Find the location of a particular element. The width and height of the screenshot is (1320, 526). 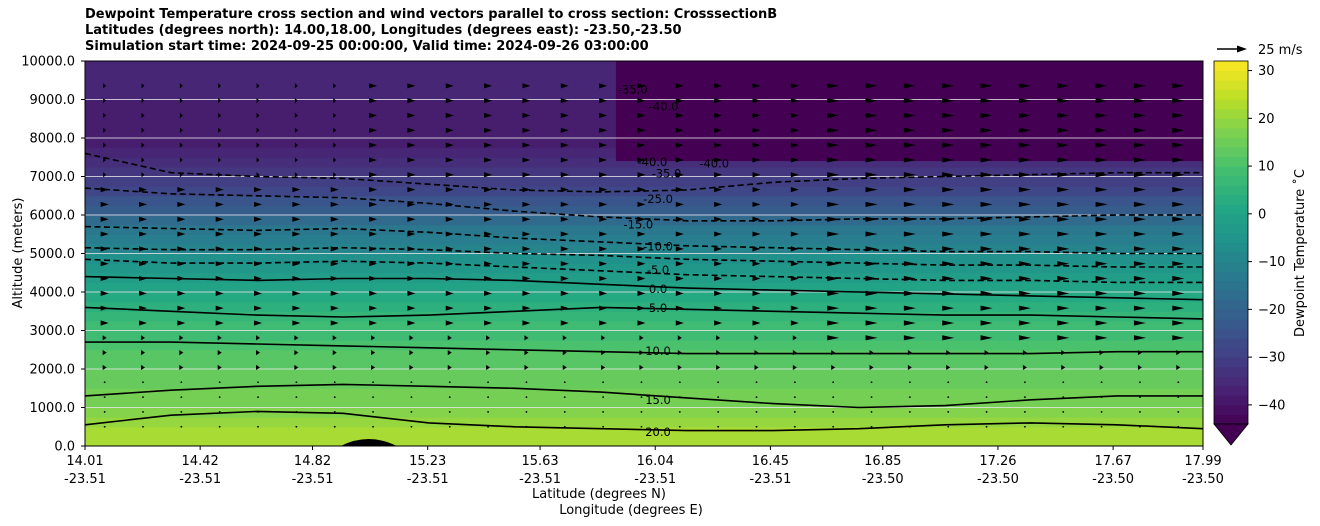

contour-label: -40.0 is located at coordinates (664, 107).